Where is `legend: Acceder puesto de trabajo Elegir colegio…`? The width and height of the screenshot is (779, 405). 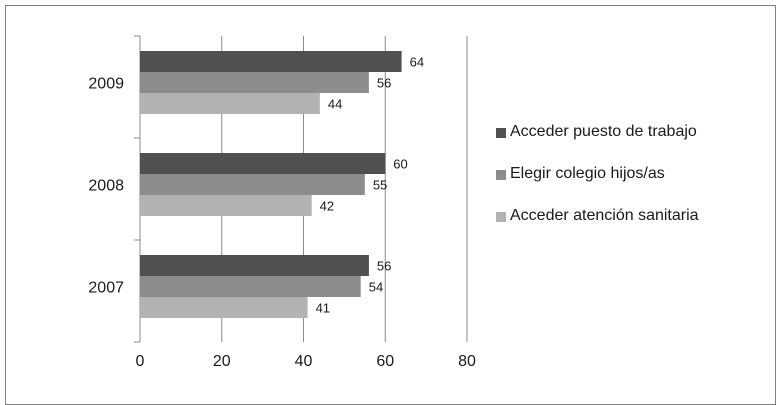
legend: Acceder puesto de trabajo Elegir colegio… is located at coordinates (611, 184).